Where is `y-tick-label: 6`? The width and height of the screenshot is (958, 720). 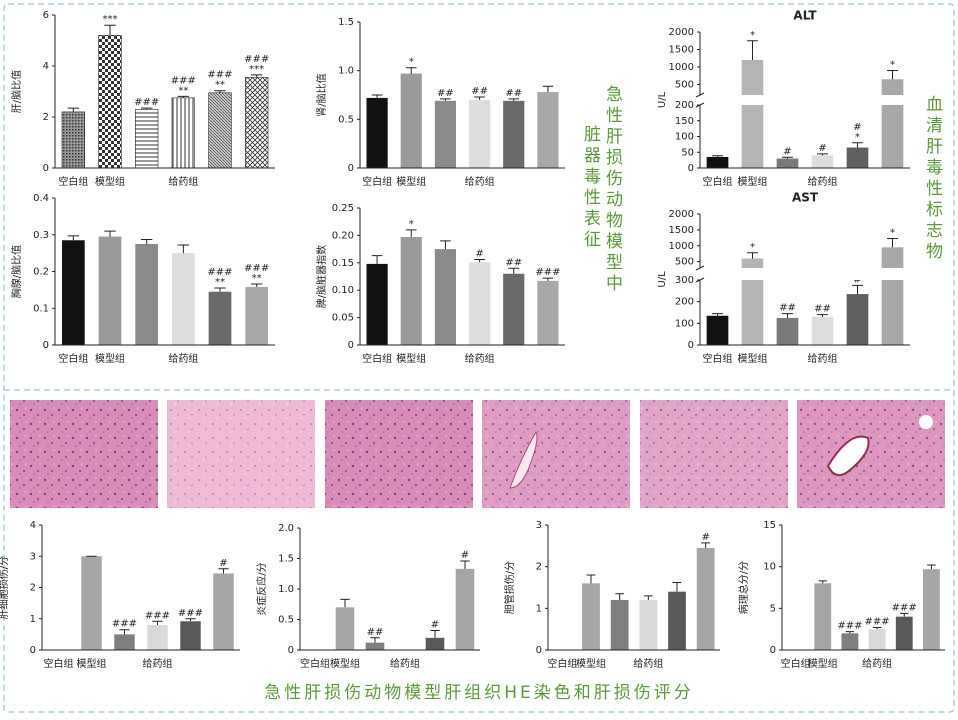
y-tick-label: 6 is located at coordinates (46, 15).